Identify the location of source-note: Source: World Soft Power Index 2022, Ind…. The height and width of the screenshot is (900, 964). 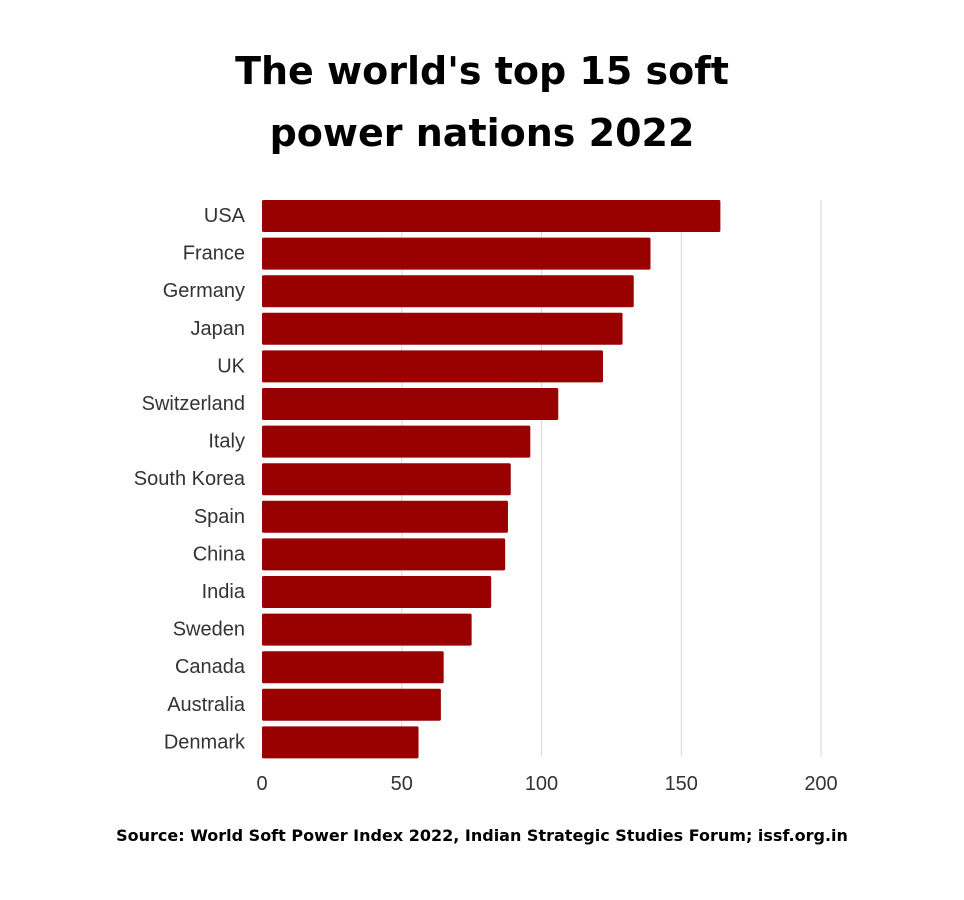
(482, 835).